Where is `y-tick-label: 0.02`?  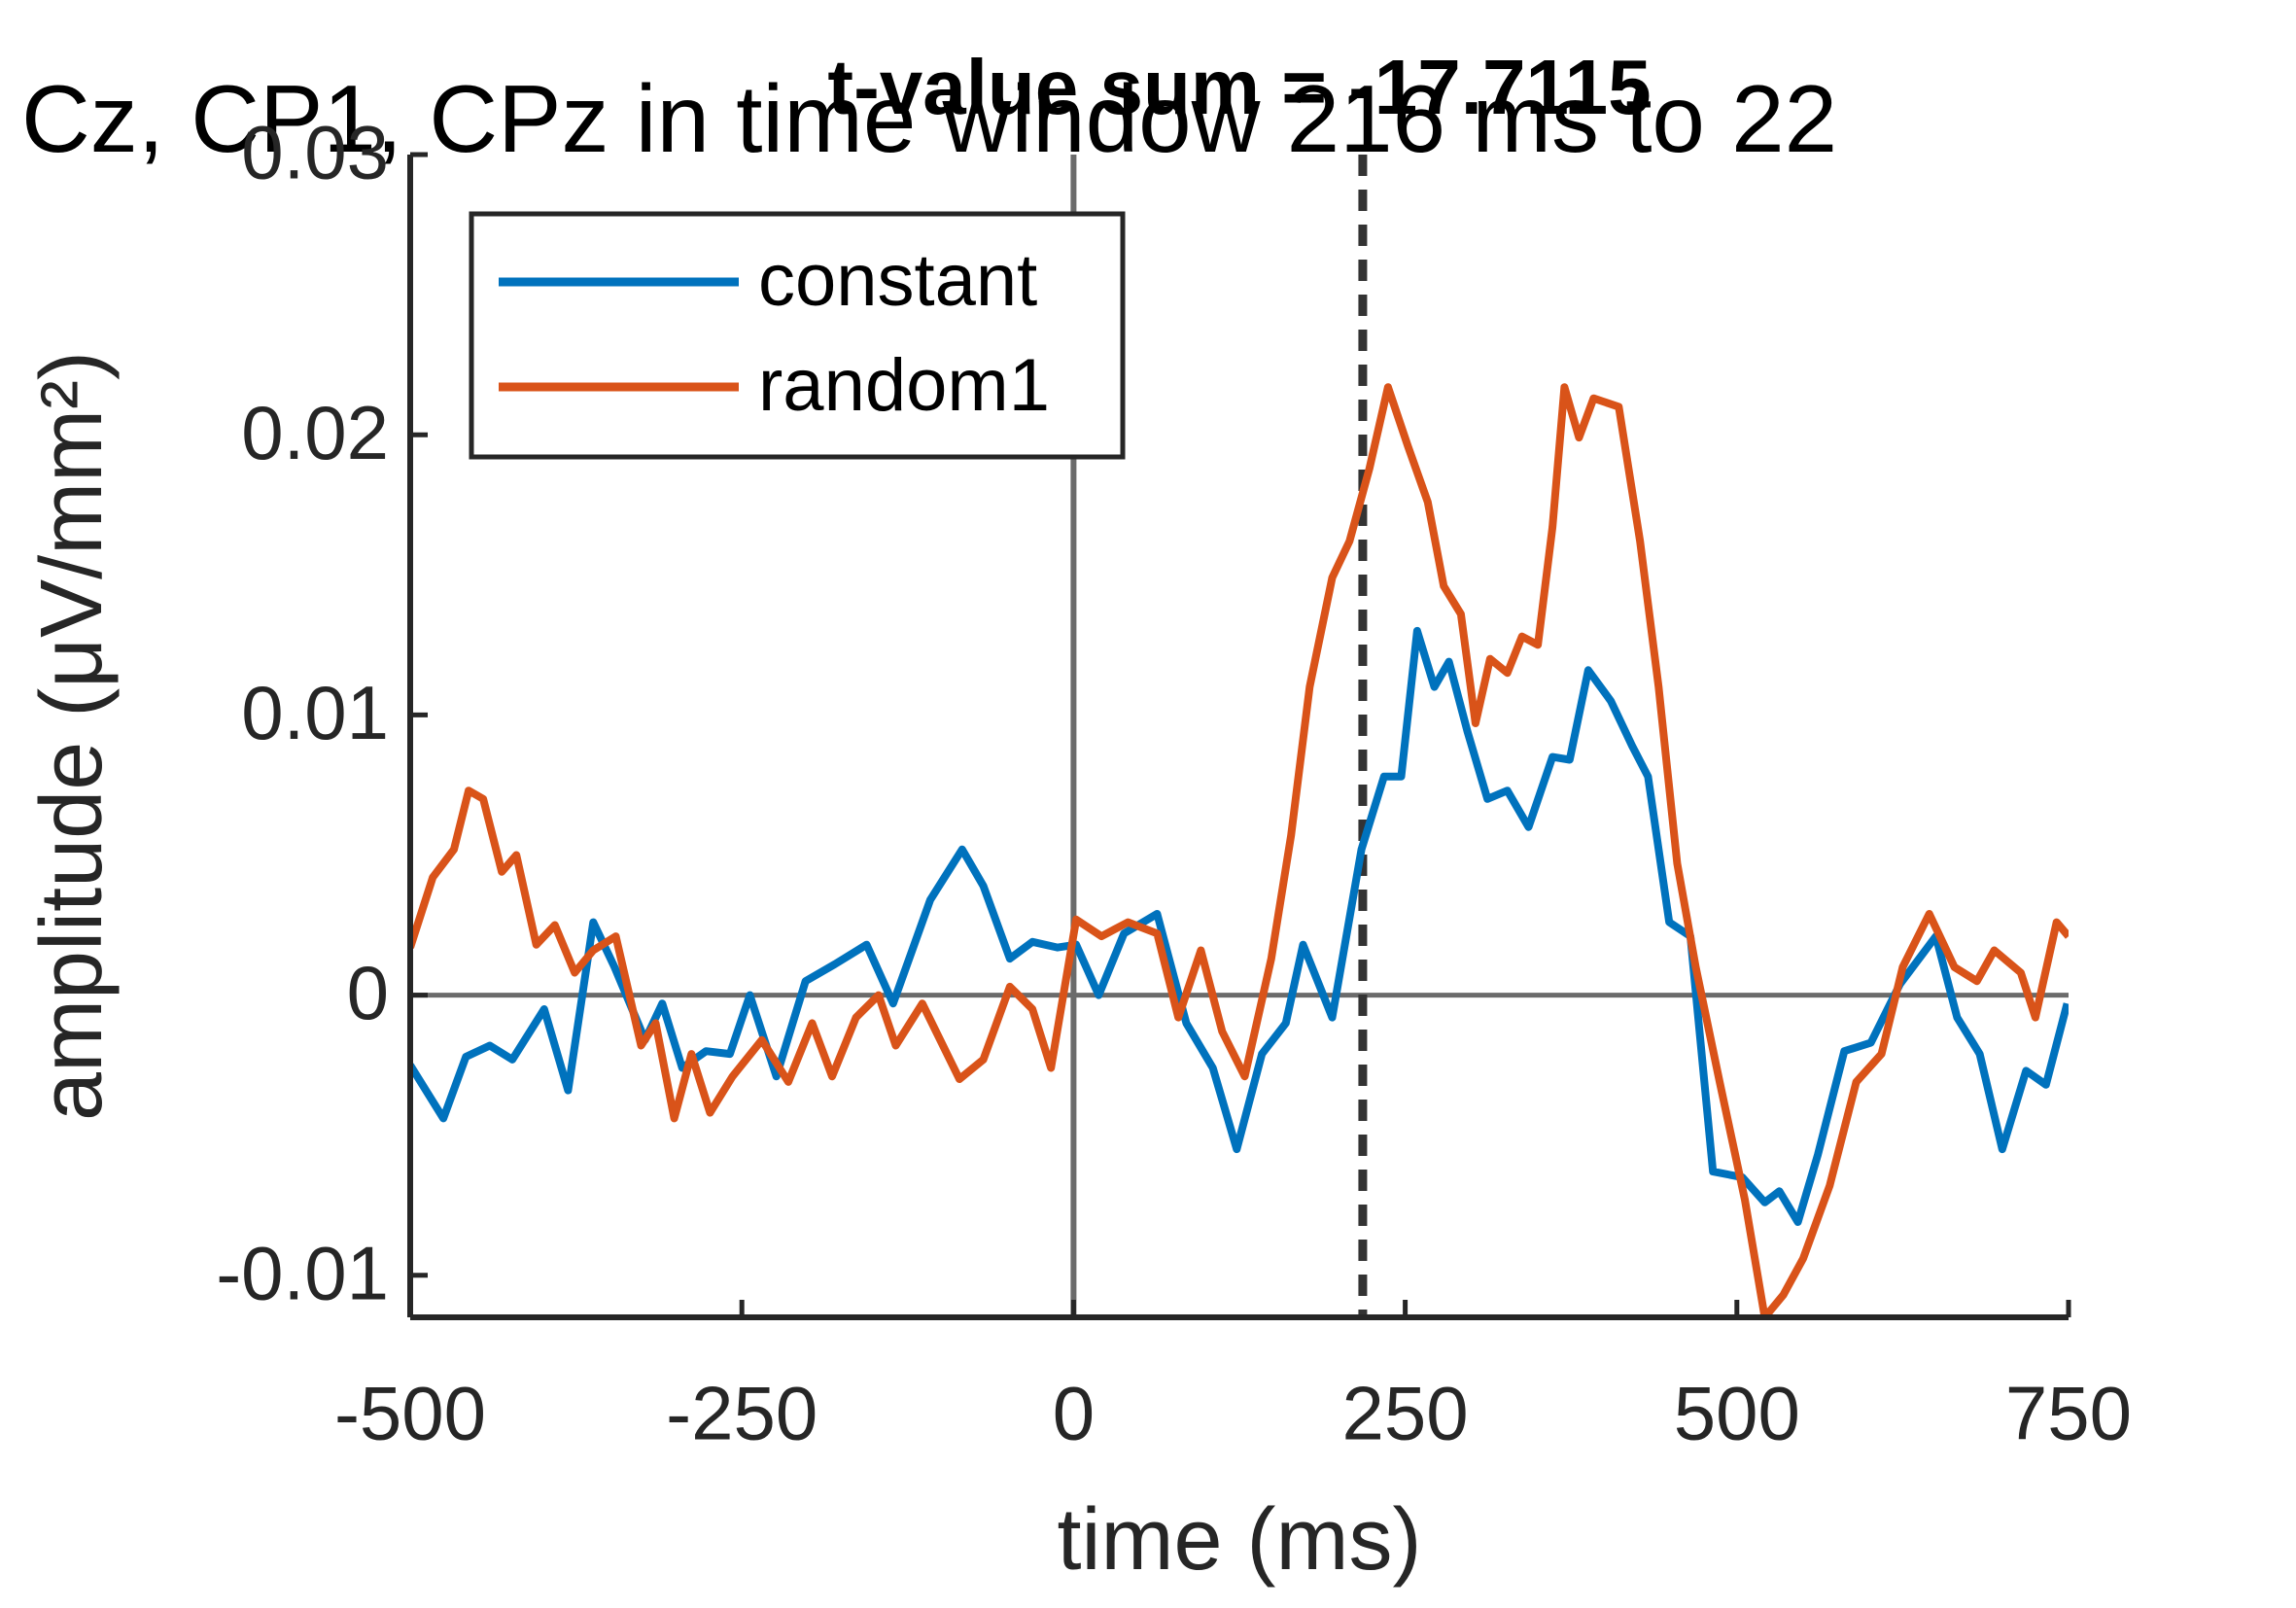 y-tick-label: 0.02 is located at coordinates (315, 433).